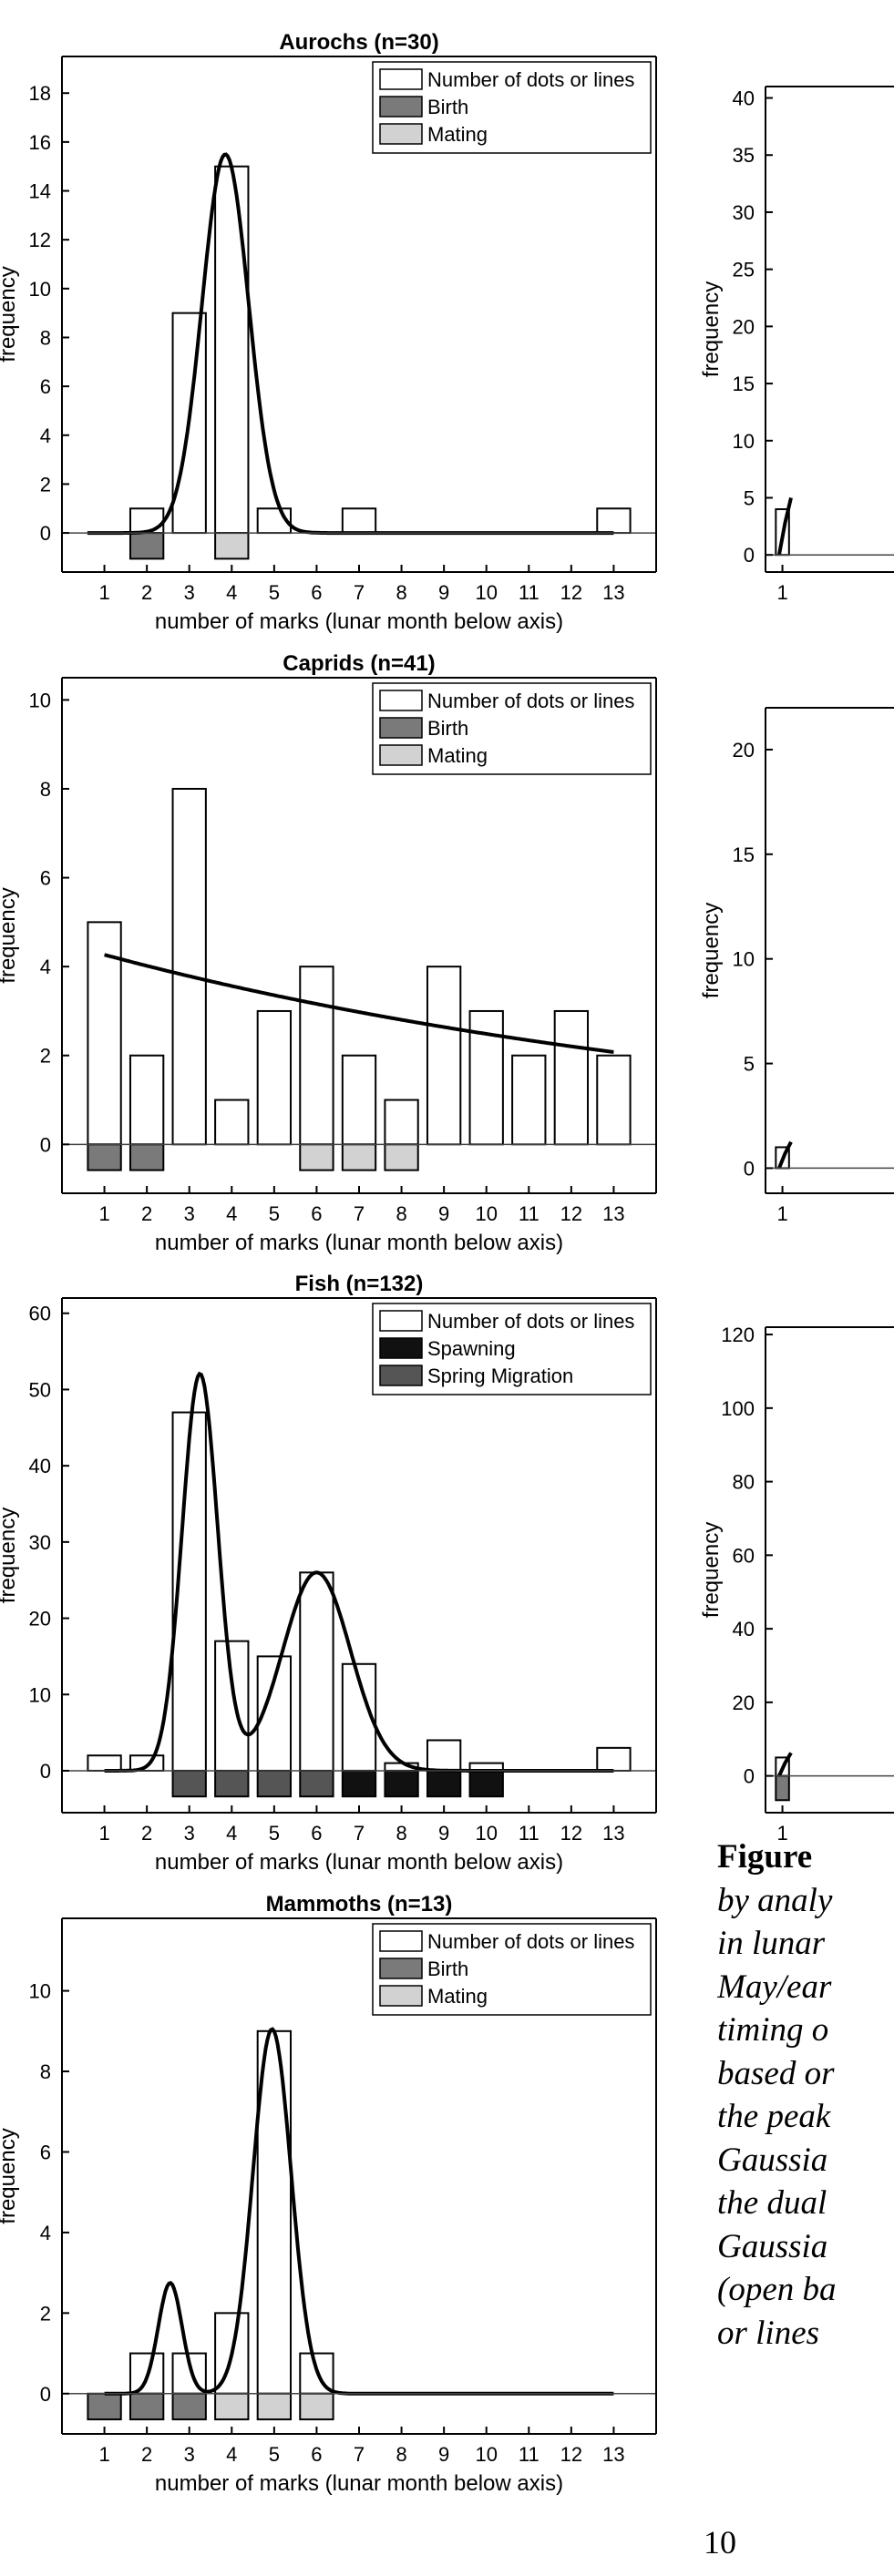 The image size is (894, 2576). Describe the element at coordinates (775, 1900) in the screenshot. I see `caption-line: by analy` at that location.